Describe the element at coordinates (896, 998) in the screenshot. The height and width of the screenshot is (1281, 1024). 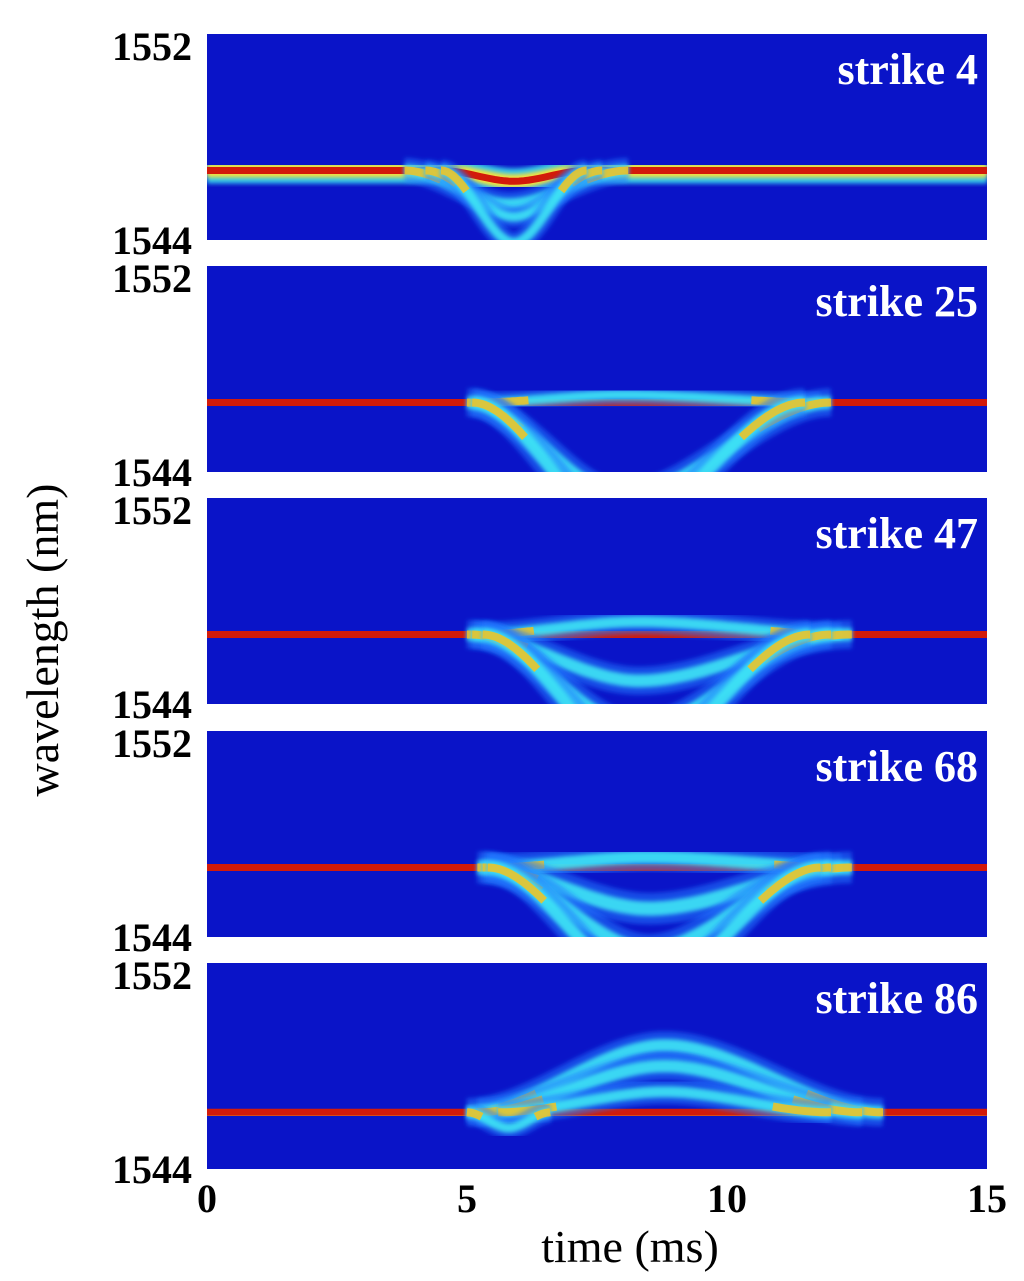
I see `panel-label: strike 86` at that location.